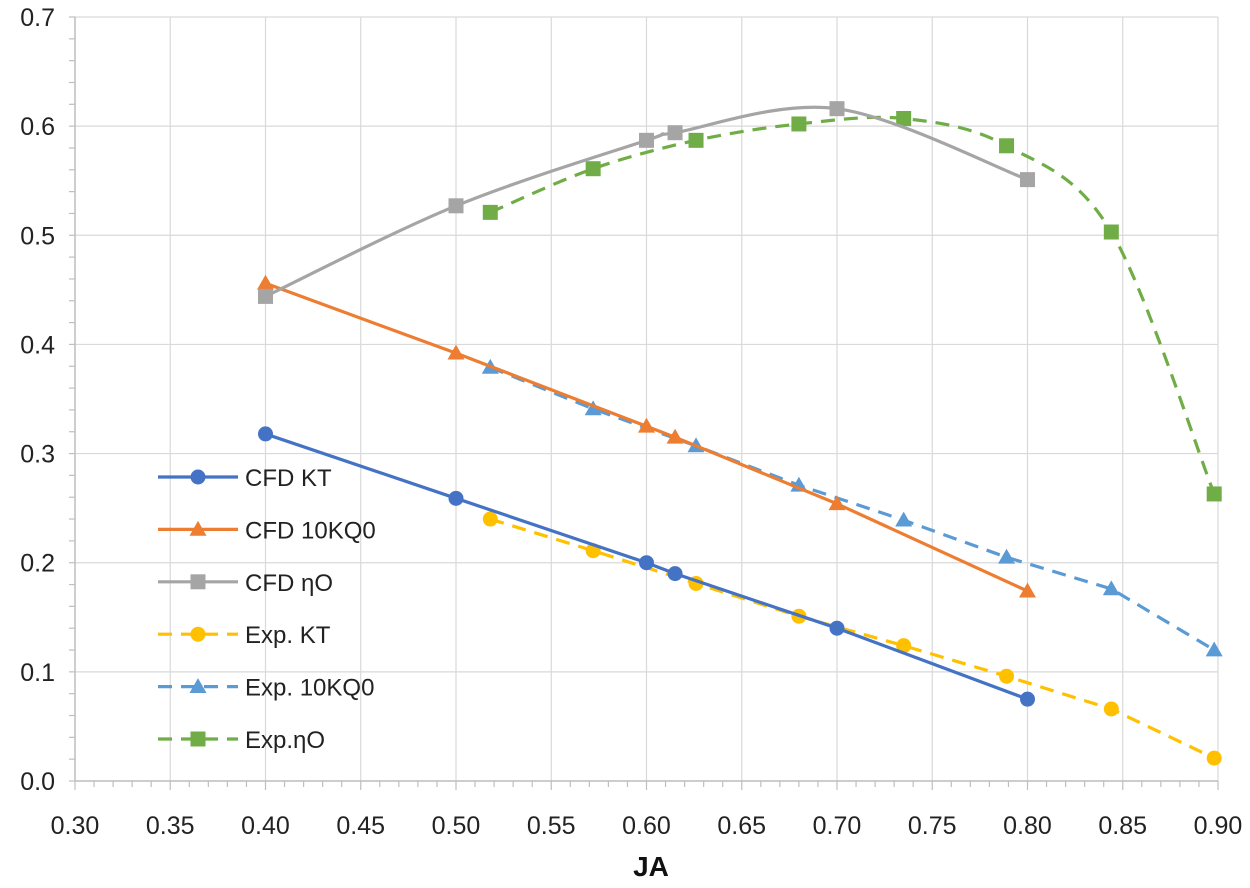 Image resolution: width=1250 pixels, height=888 pixels. What do you see at coordinates (1122, 826) in the screenshot?
I see `x-tick-label: 0.85` at bounding box center [1122, 826].